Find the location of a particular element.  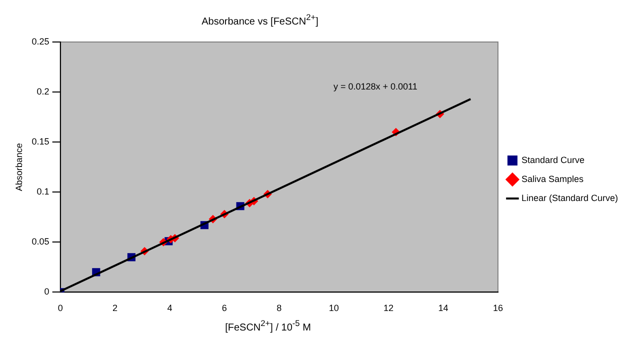

y-tick-label: 0.1 is located at coordinates (43, 191).